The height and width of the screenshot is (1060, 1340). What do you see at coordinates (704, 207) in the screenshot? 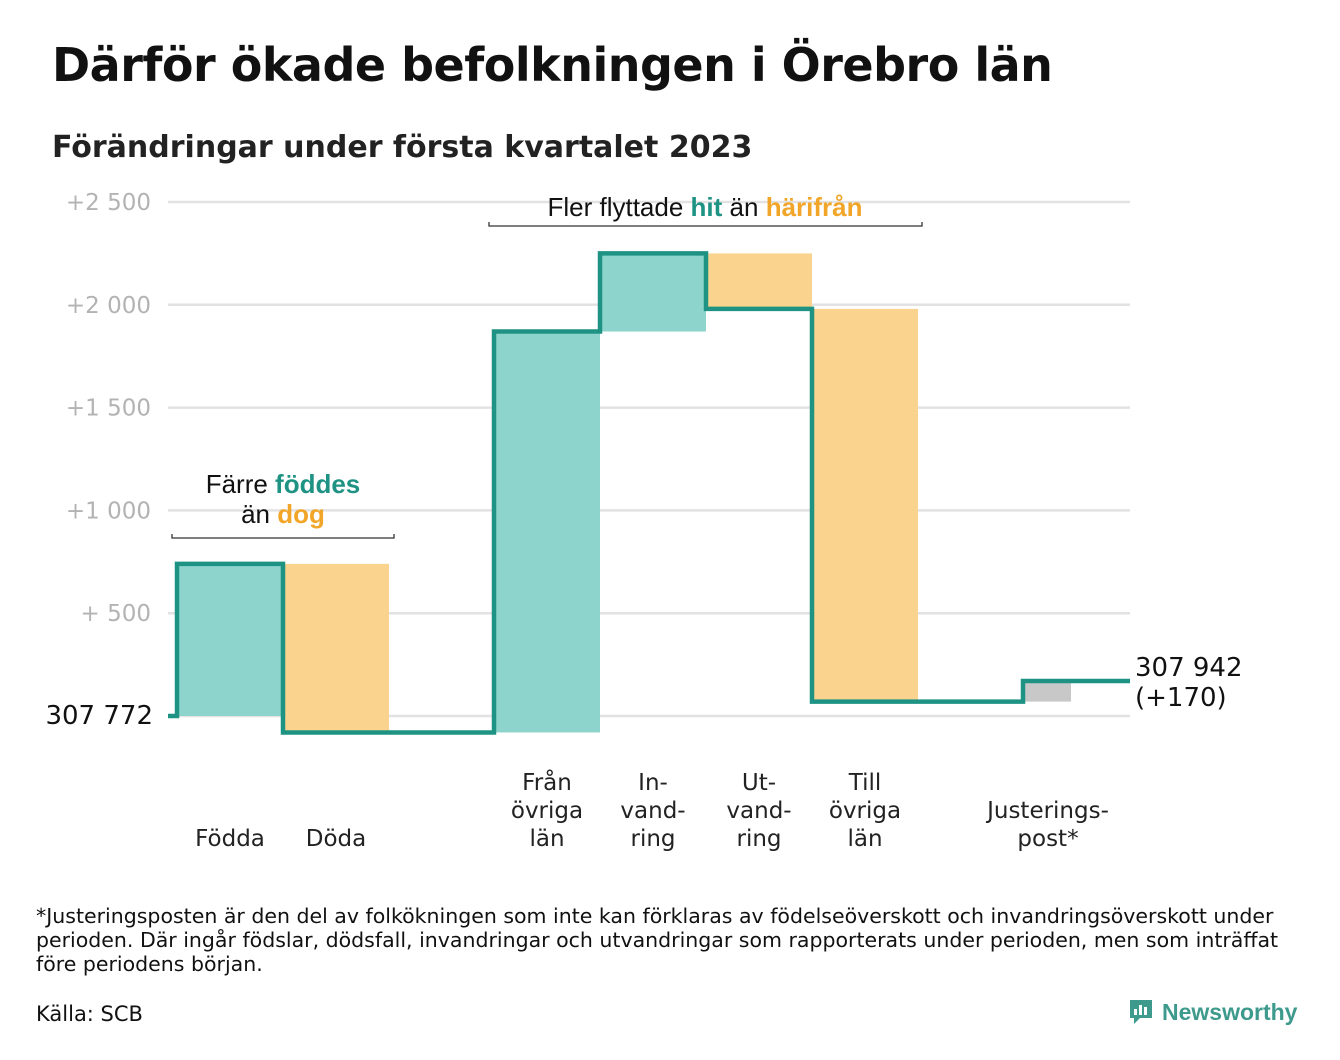
I see `annotation-text: Fler flyttade hit än härifrån` at bounding box center [704, 207].